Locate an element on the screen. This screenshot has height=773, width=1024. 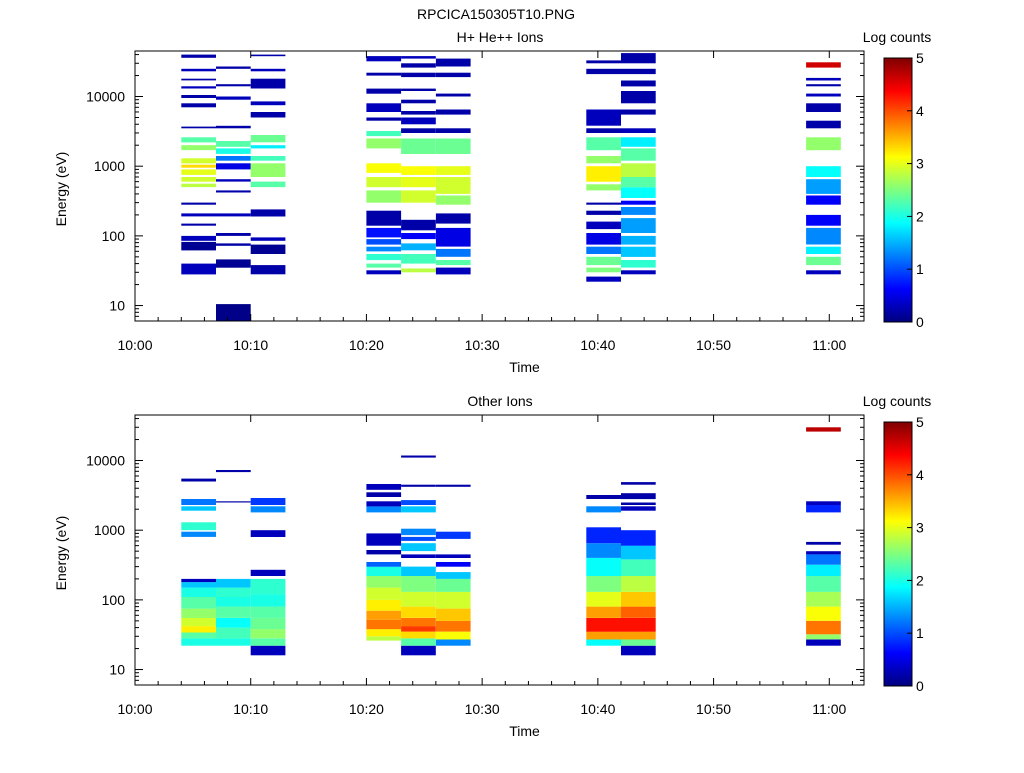
colorbar-tick-label: 1 is located at coordinates (920, 633).